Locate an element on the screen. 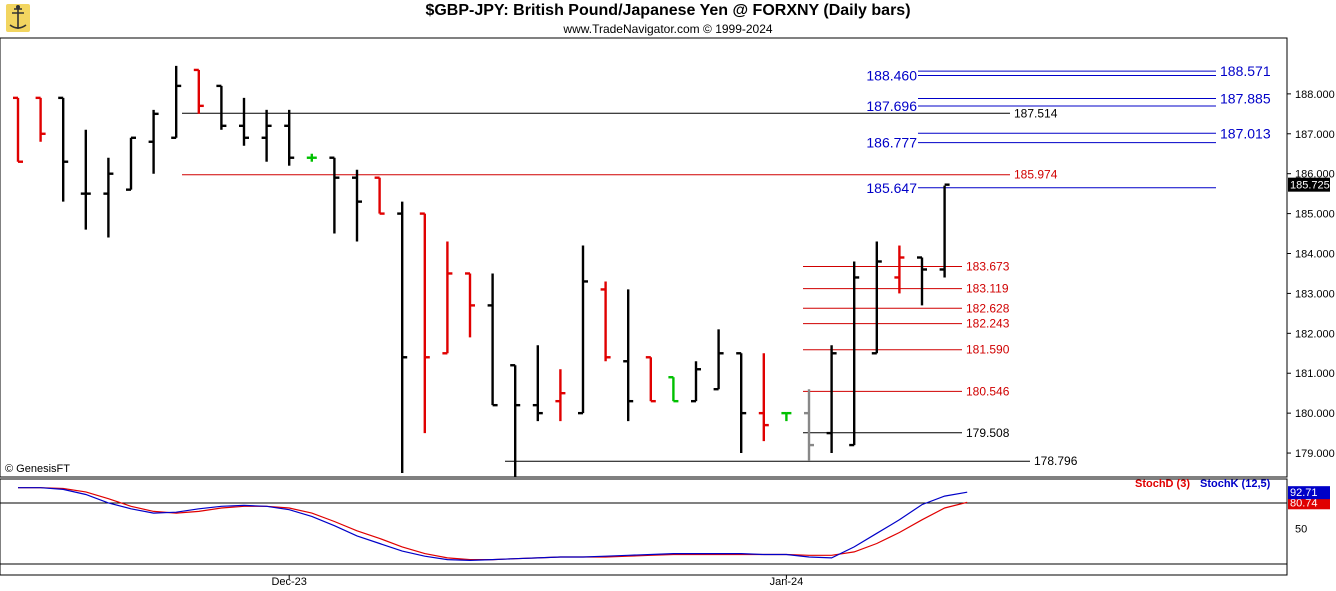  level-label: 187.514 is located at coordinates (1036, 113).